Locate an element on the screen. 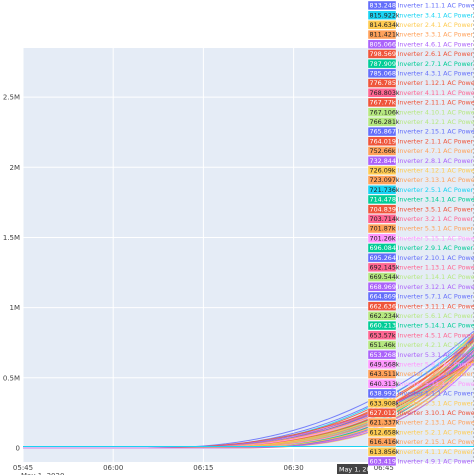 This screenshot has height=475, width=474. hover-series-name: Inverter 2.9.1 AC Power is located at coordinates (436, 248).